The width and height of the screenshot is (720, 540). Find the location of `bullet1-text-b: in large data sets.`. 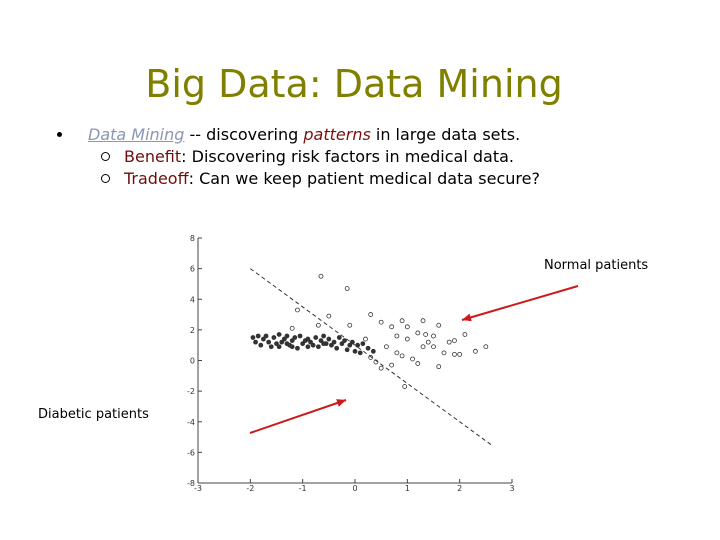

bullet1-text-b: in large data sets. is located at coordinates (445, 134).